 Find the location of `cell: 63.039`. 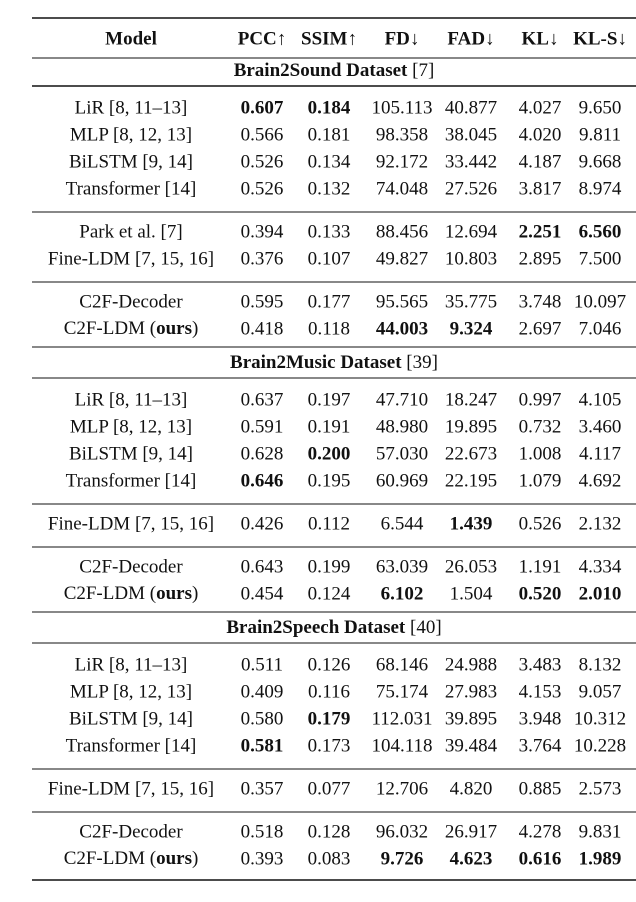

cell: 63.039 is located at coordinates (402, 566).